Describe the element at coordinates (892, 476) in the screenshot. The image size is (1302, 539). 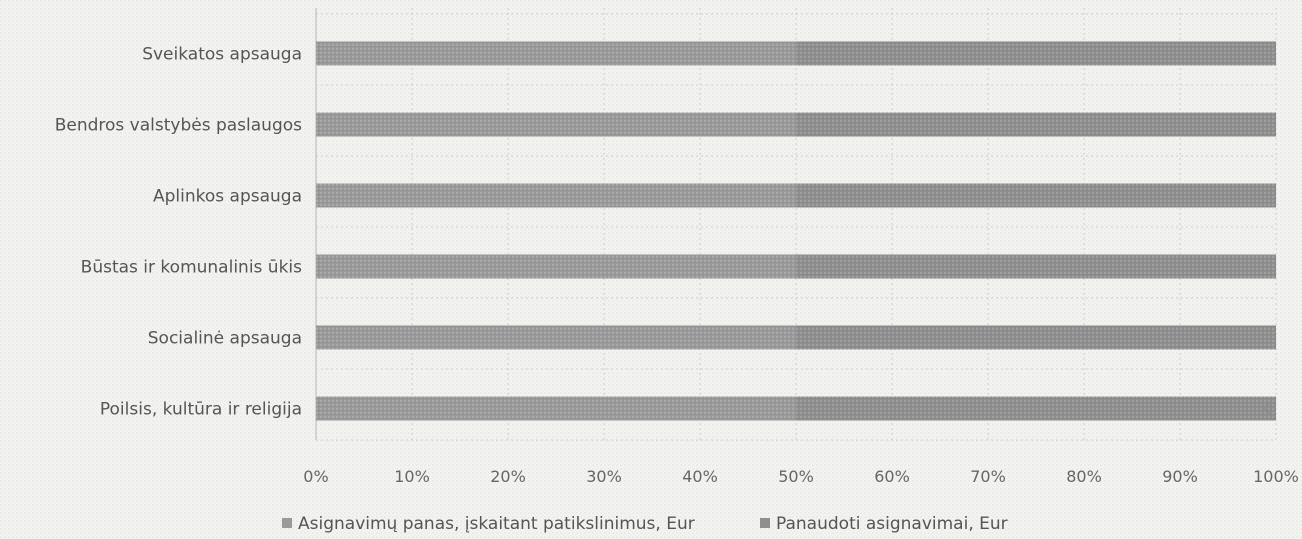
I see `x-tick-label: 60%` at that location.